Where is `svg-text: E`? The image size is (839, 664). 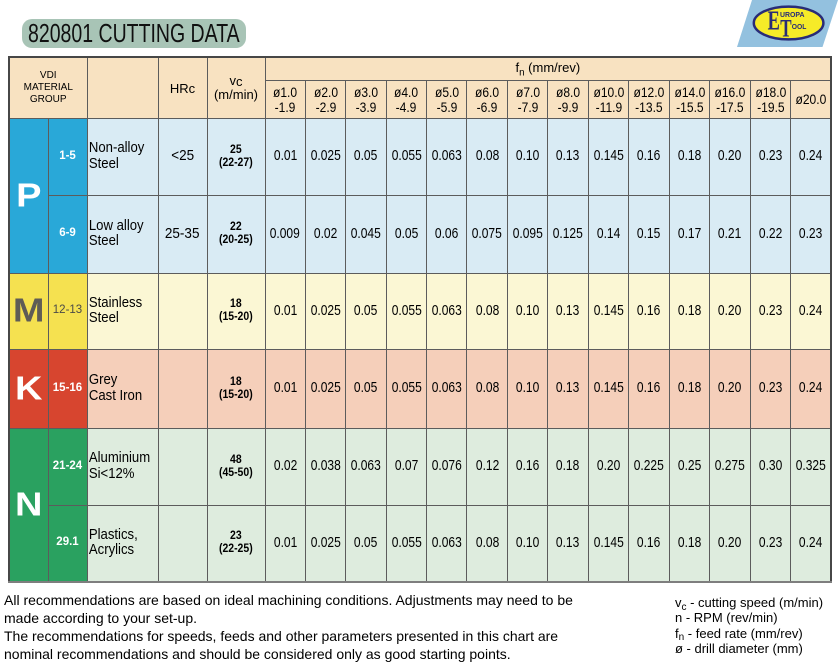 svg-text: E is located at coordinates (774, 20).